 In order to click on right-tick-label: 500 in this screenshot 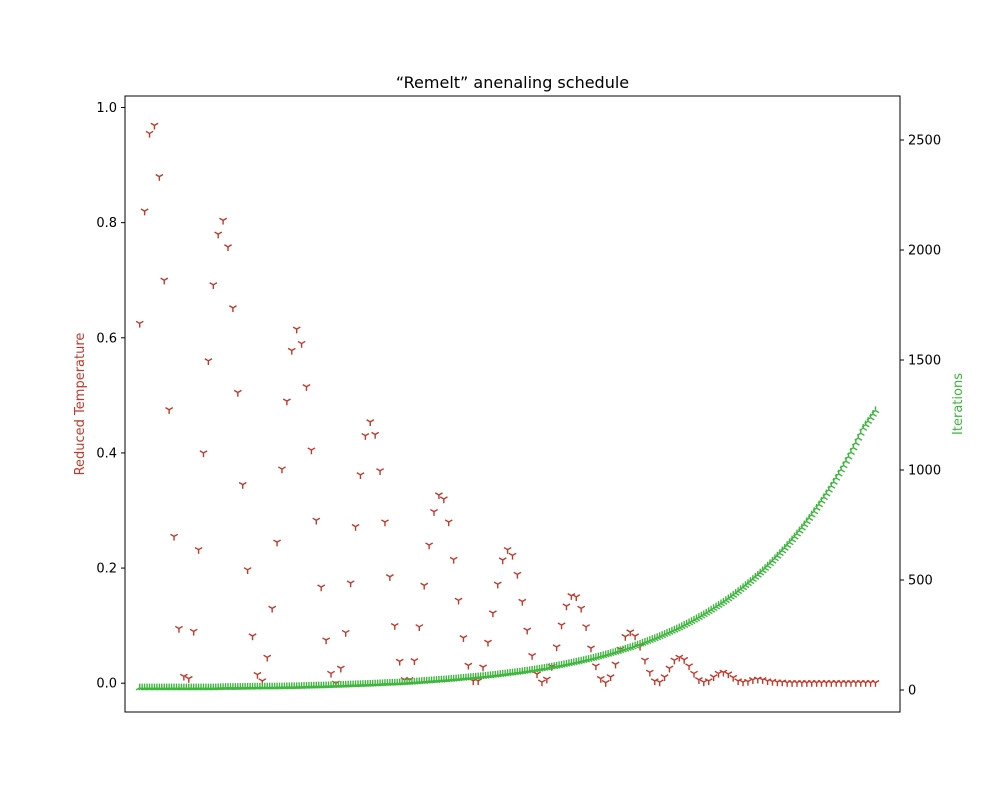, I will do `click(920, 581)`.